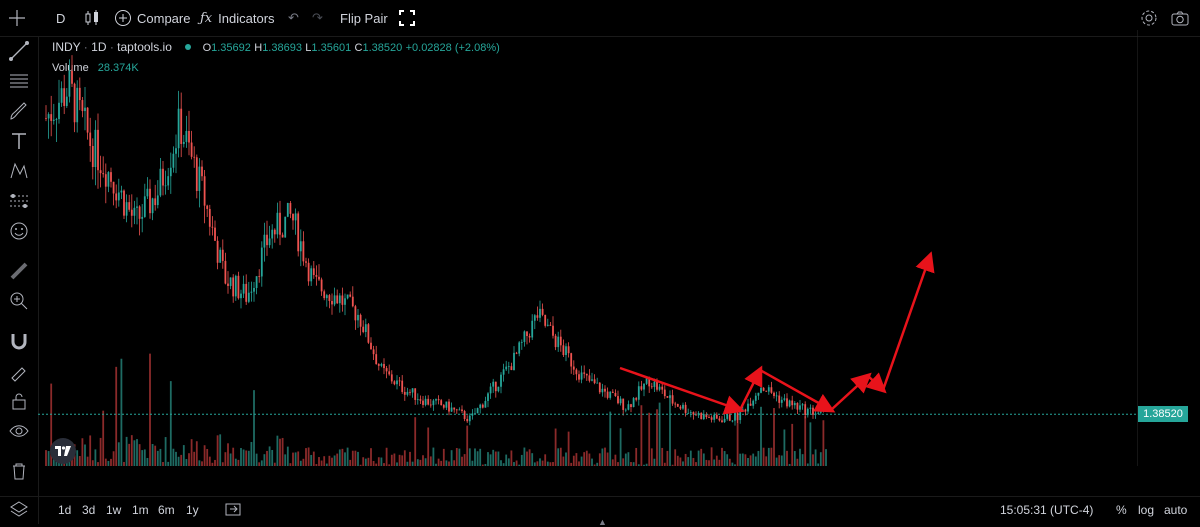 The image size is (1200, 527). What do you see at coordinates (364, 18) in the screenshot?
I see `flip-pair-button: Flip Pair` at bounding box center [364, 18].